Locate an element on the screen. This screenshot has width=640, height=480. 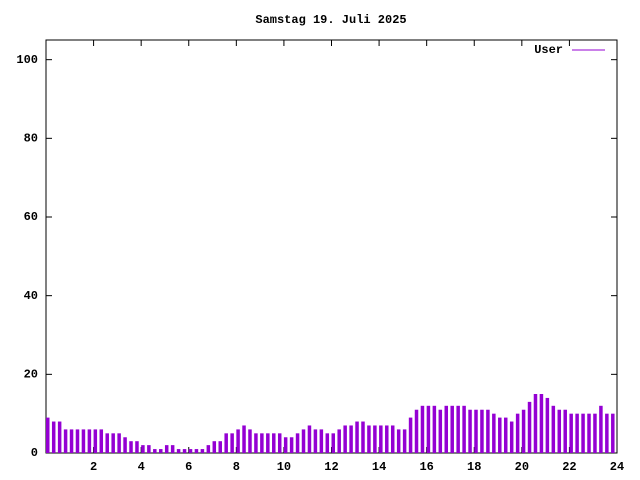
x-tick-label: 24 is located at coordinates (617, 467).